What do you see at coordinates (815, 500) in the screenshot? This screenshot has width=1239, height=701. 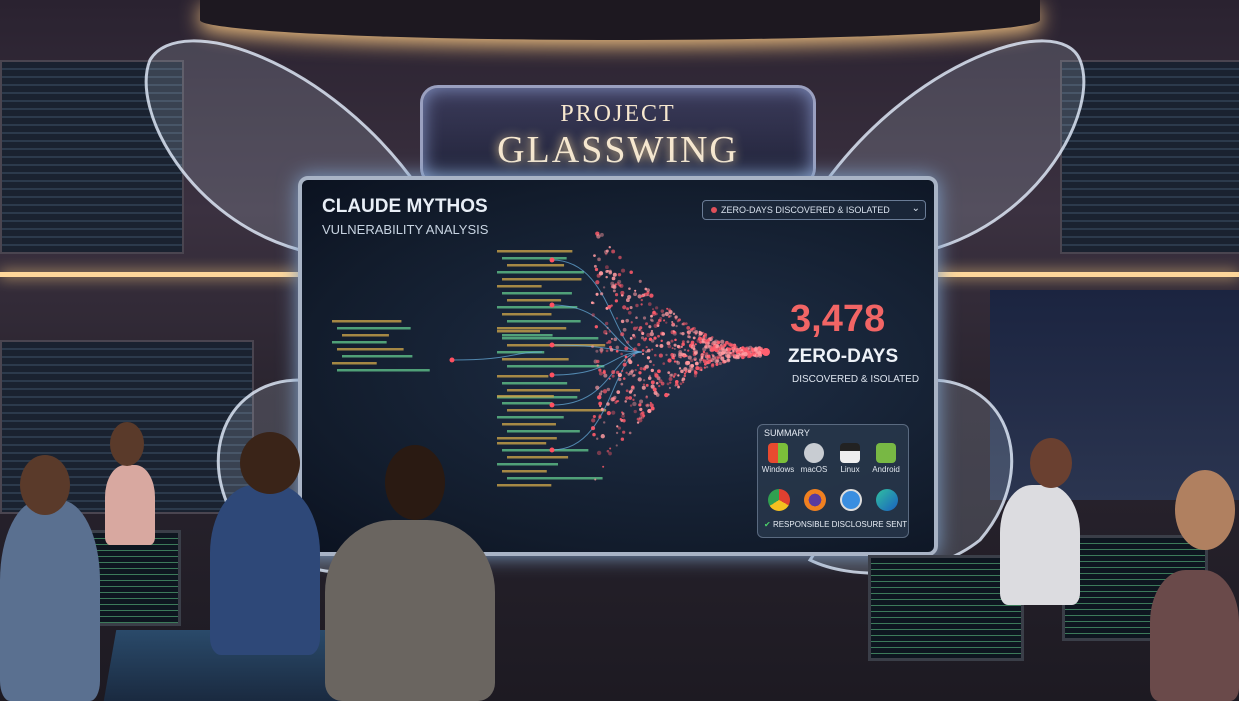 I see `firefox-icon` at bounding box center [815, 500].